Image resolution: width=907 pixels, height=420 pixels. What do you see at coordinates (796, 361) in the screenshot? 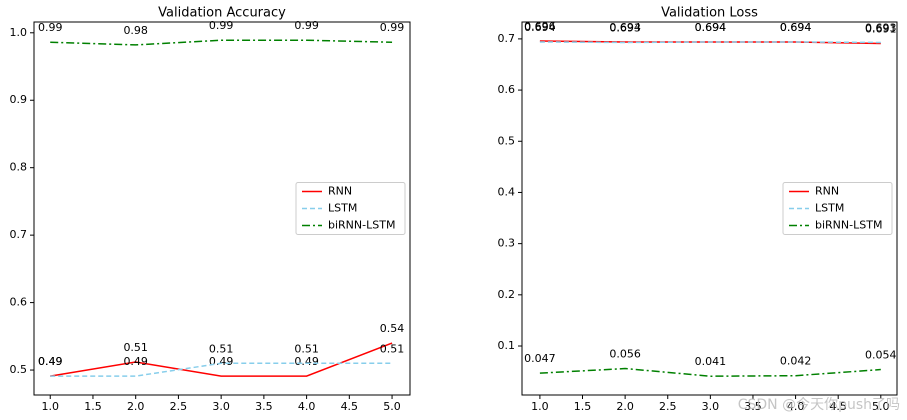
I see `data-label: 0.042` at bounding box center [796, 361].